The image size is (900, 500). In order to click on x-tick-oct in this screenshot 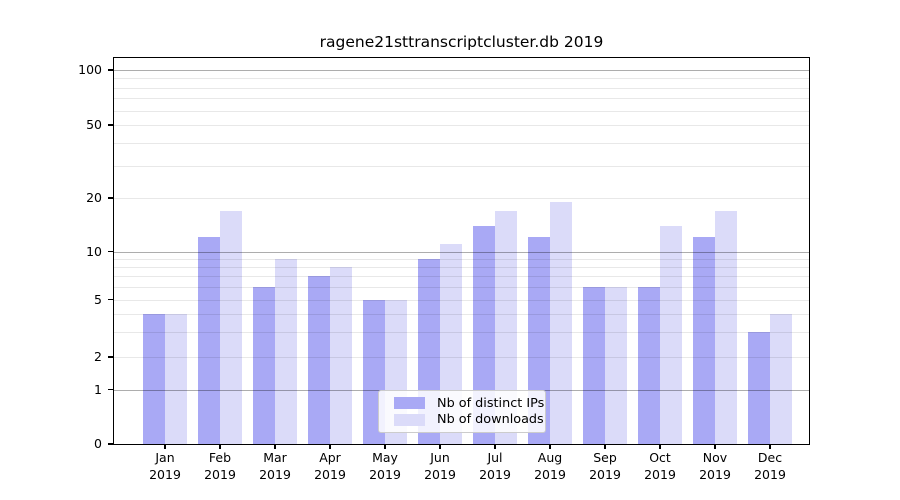, I will do `click(660, 446)`.